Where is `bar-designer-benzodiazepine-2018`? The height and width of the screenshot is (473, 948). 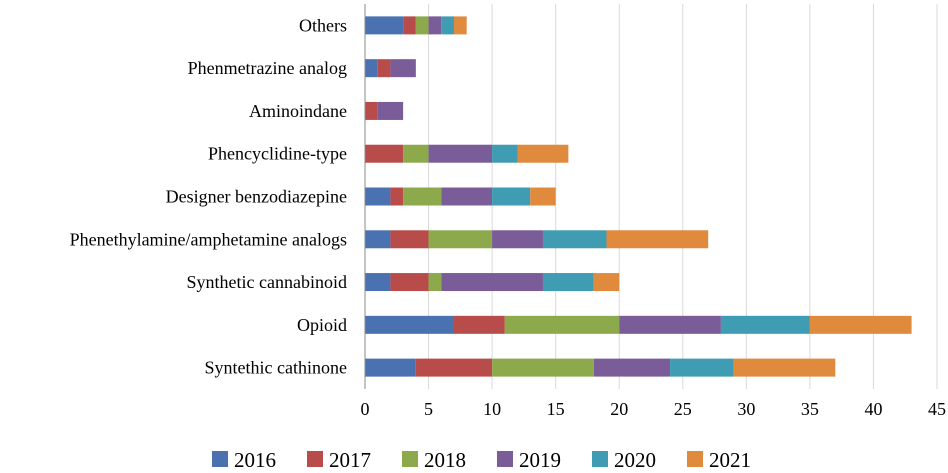
bar-designer-benzodiazepine-2018 is located at coordinates (422, 196).